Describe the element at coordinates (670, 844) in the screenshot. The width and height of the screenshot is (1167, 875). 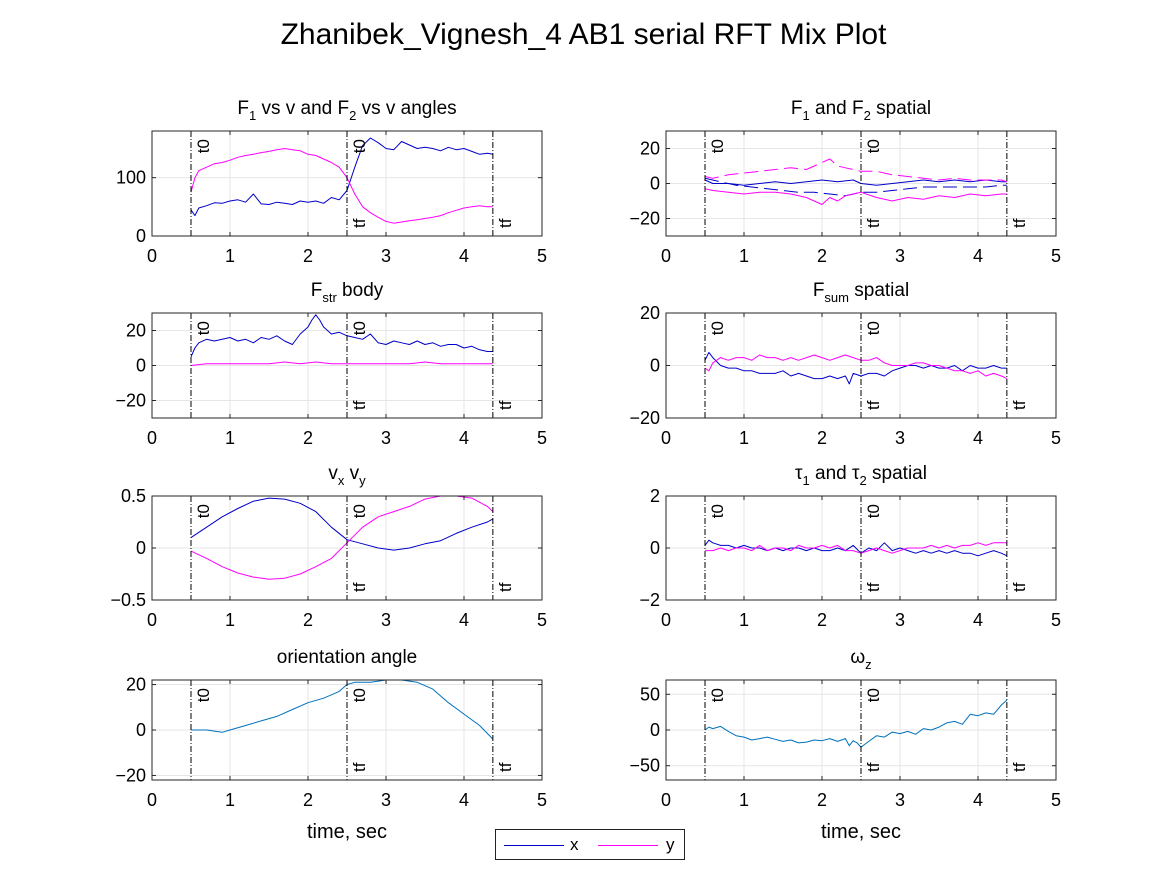
I see `legend-label-y: y` at that location.